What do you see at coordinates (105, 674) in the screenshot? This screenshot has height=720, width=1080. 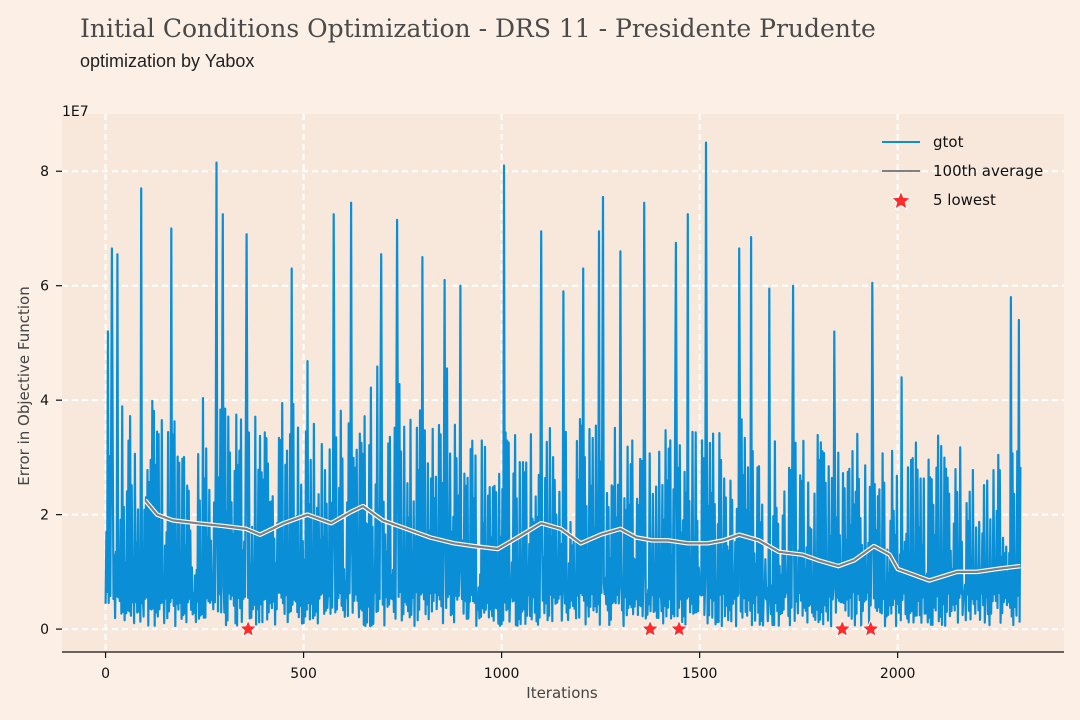 I see `x-tick-label: 0` at bounding box center [105, 674].